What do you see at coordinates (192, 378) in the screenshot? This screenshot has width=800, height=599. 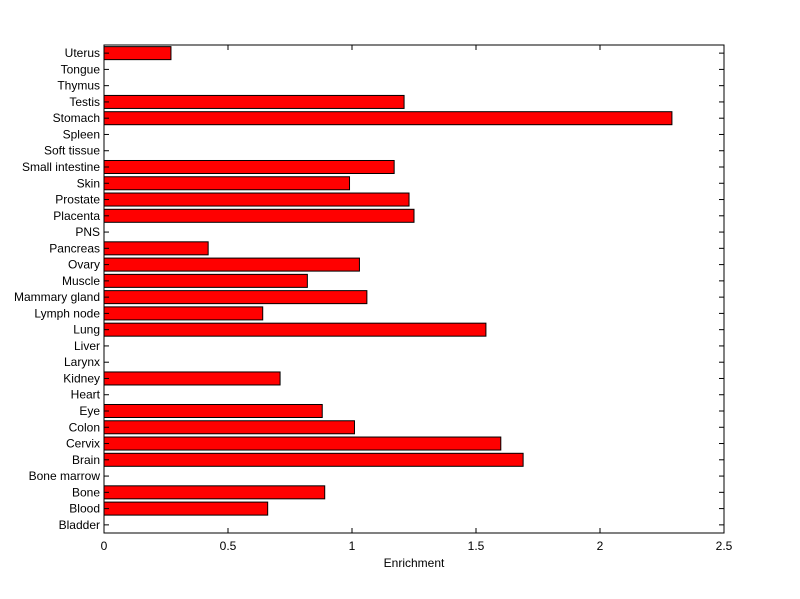 I see `bar-kidney` at bounding box center [192, 378].